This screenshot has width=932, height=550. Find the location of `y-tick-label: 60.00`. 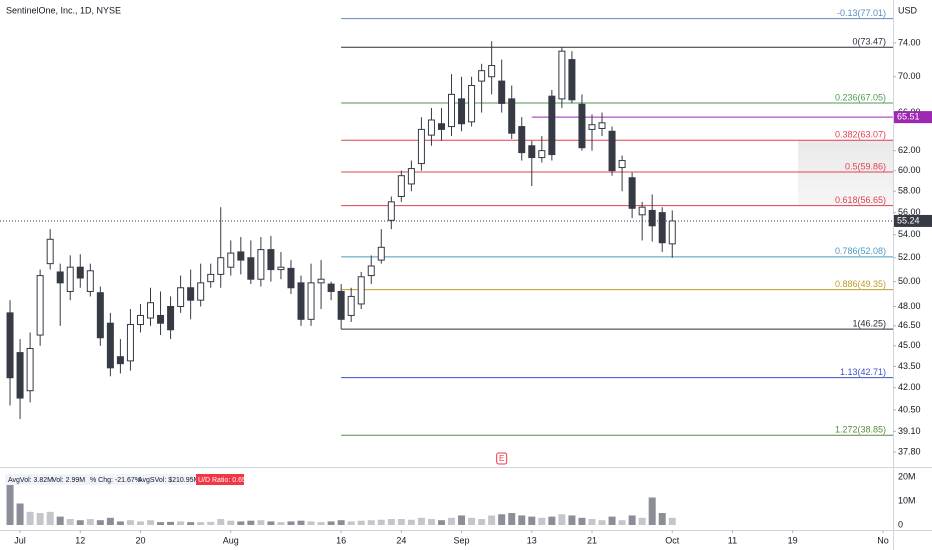

y-tick-label: 60.00 is located at coordinates (909, 170).